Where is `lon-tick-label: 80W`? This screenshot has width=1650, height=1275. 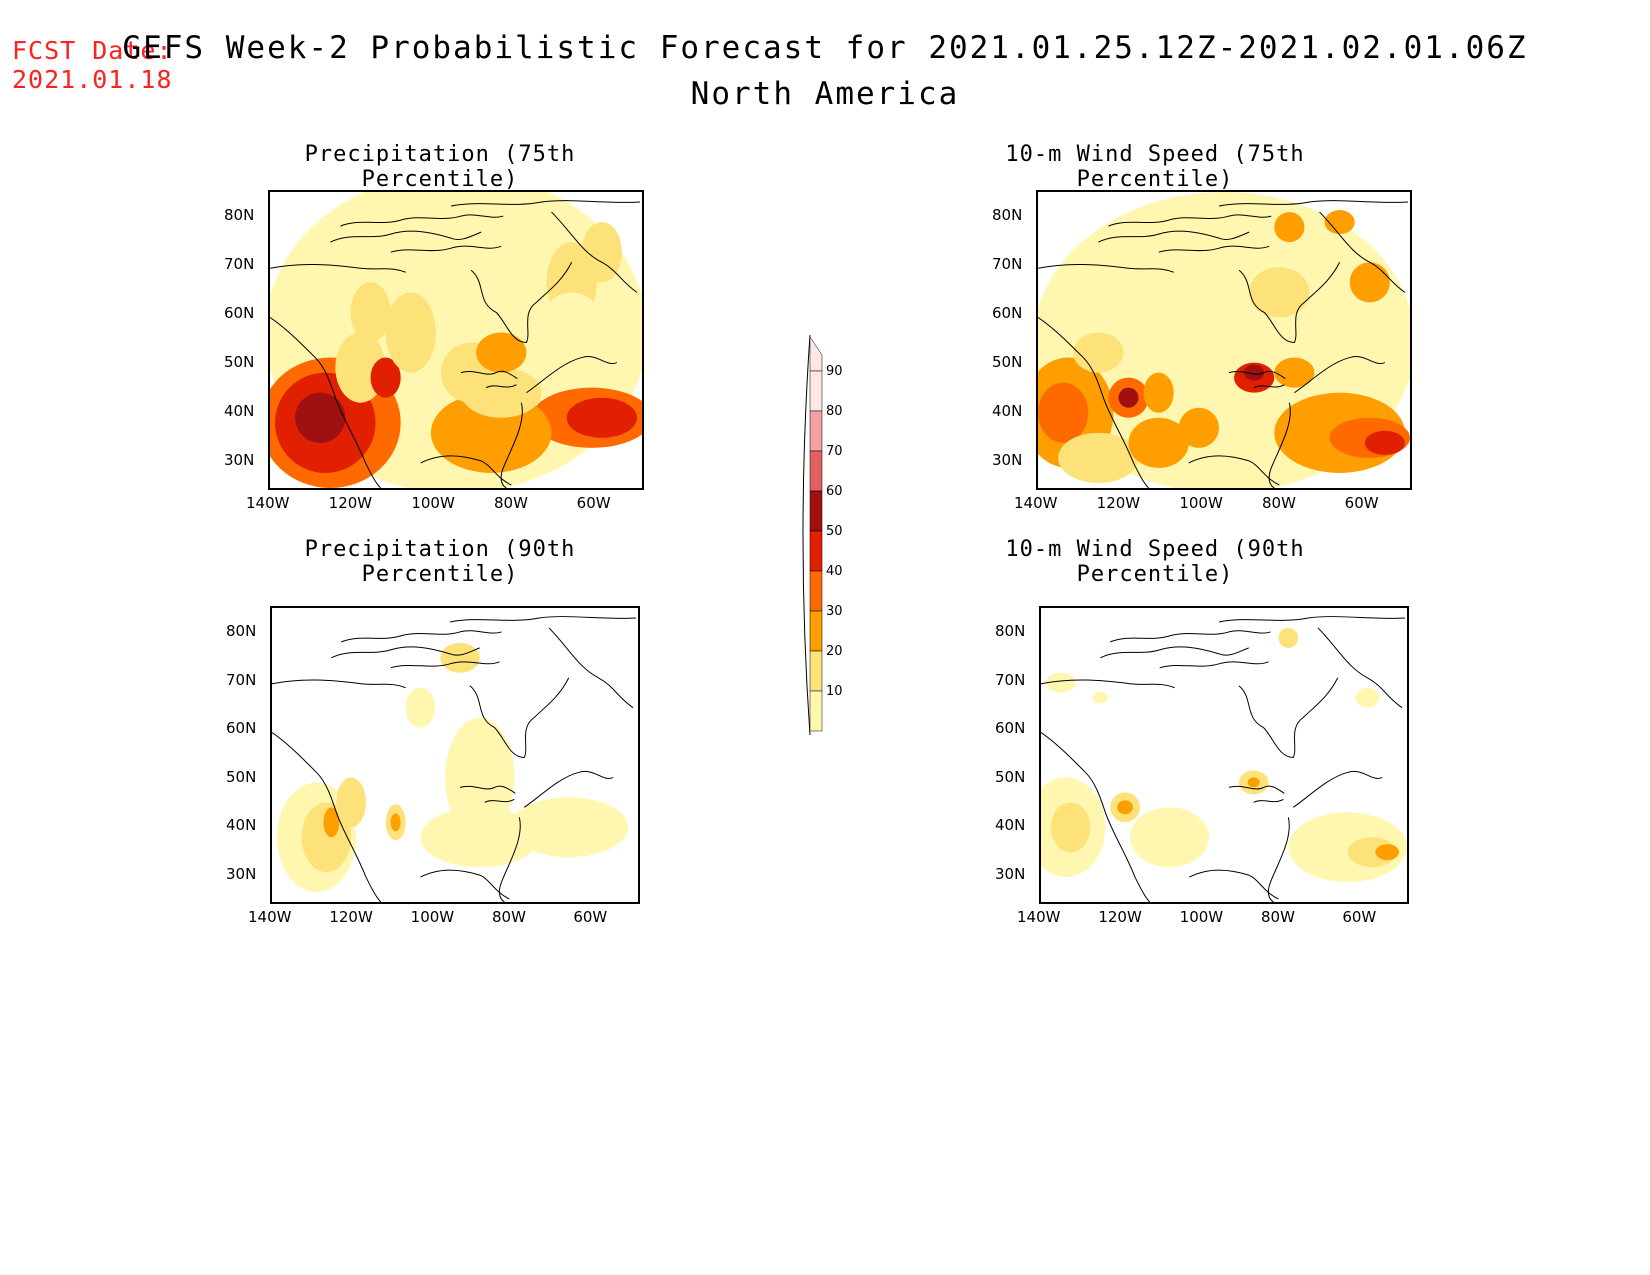
lon-tick-label: 80W is located at coordinates (1279, 503).